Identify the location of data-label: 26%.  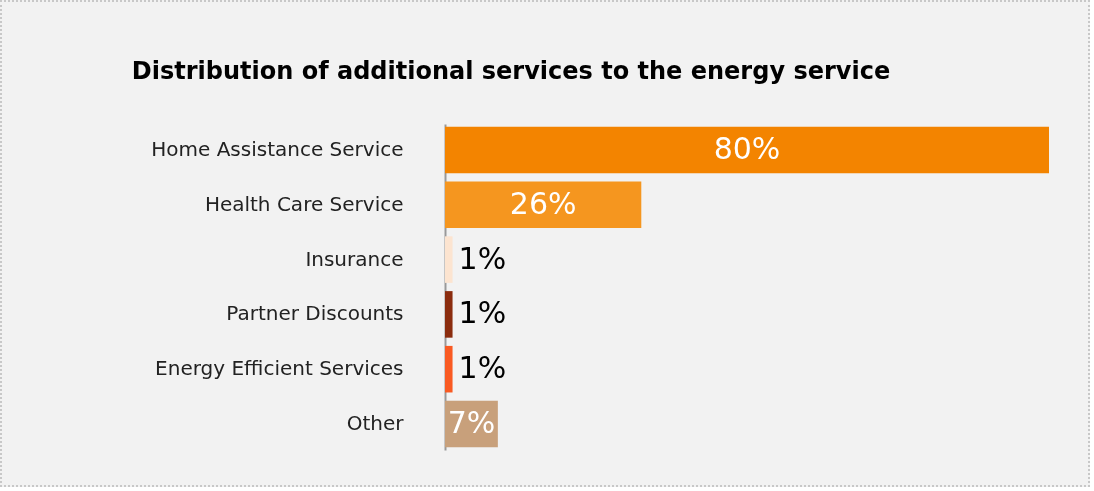
(543, 203).